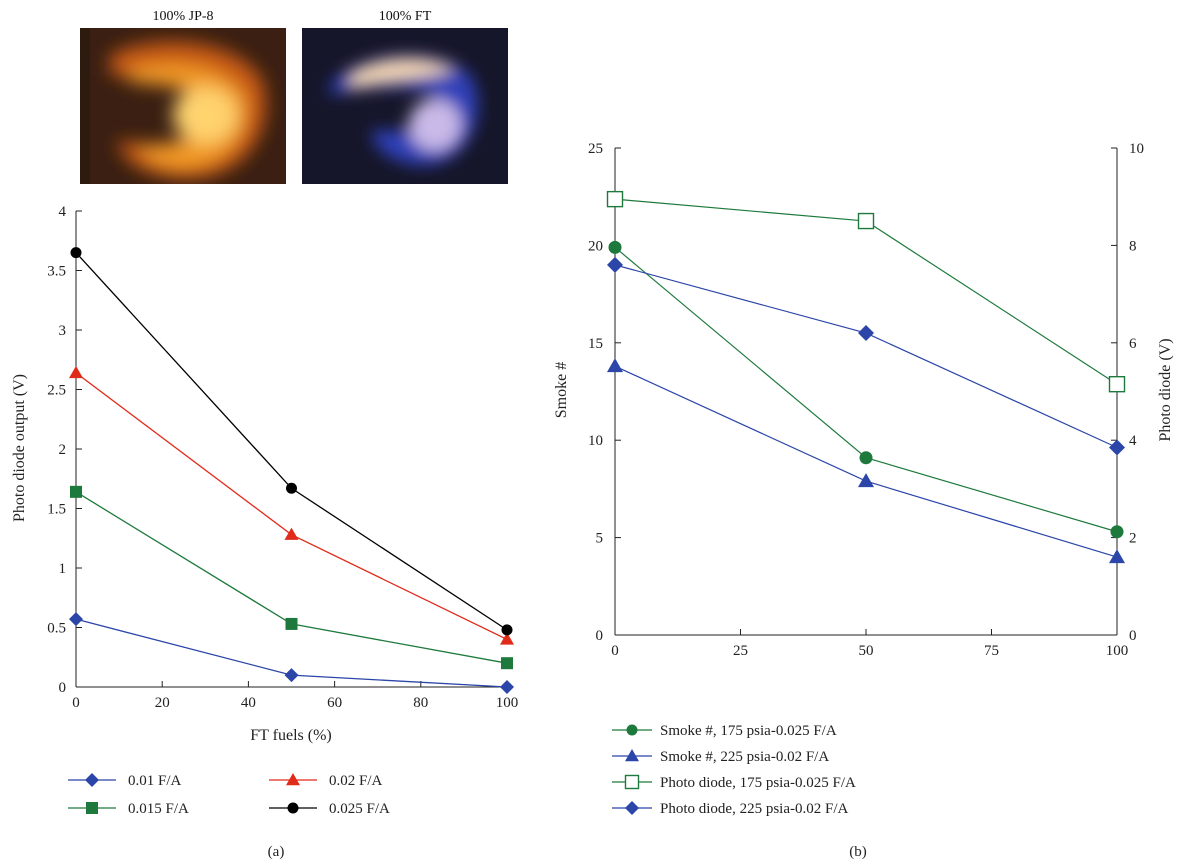  Describe the element at coordinates (600, 636) in the screenshot. I see `chart-b-ytick-label: 0` at that location.